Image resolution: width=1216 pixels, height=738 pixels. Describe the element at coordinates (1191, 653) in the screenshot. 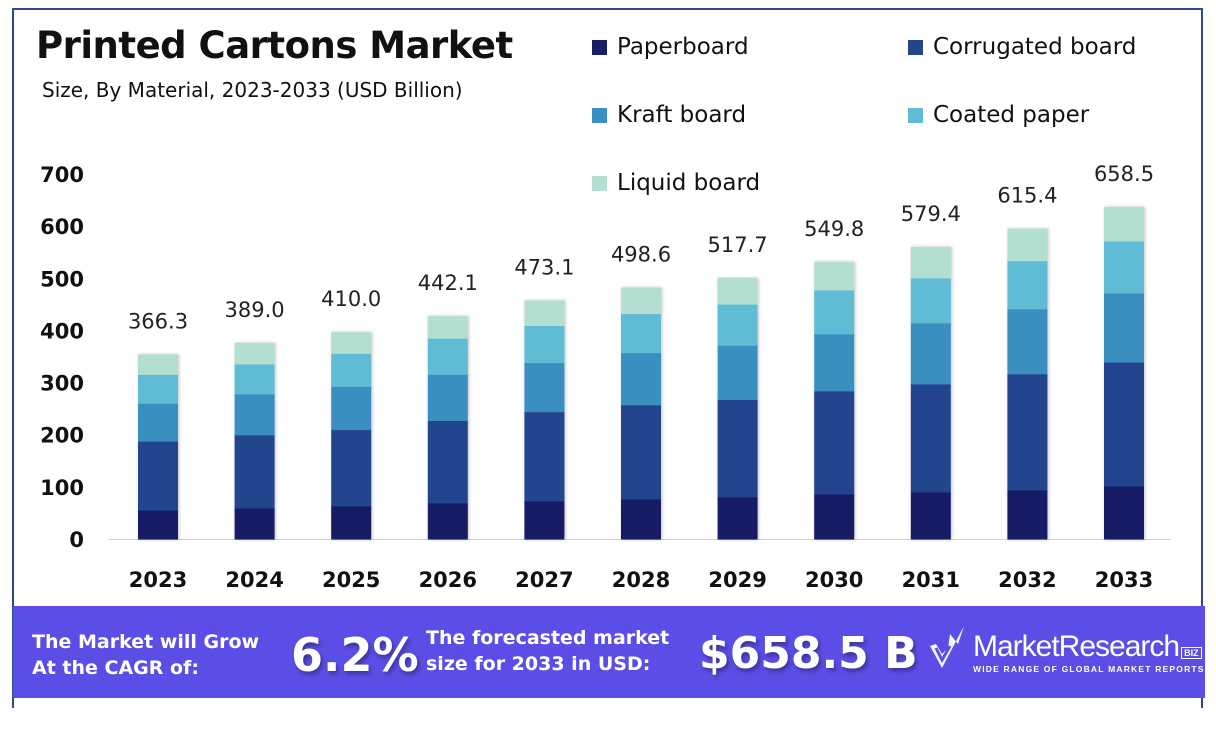

I see `brand-suffix: BIZ` at that location.